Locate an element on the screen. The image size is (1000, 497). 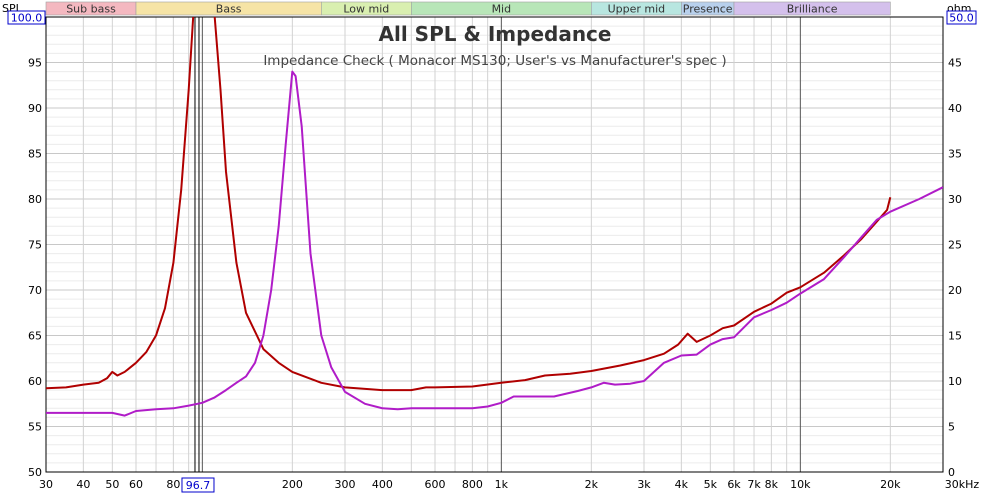
x-tick-label: 300 is located at coordinates (345, 484).